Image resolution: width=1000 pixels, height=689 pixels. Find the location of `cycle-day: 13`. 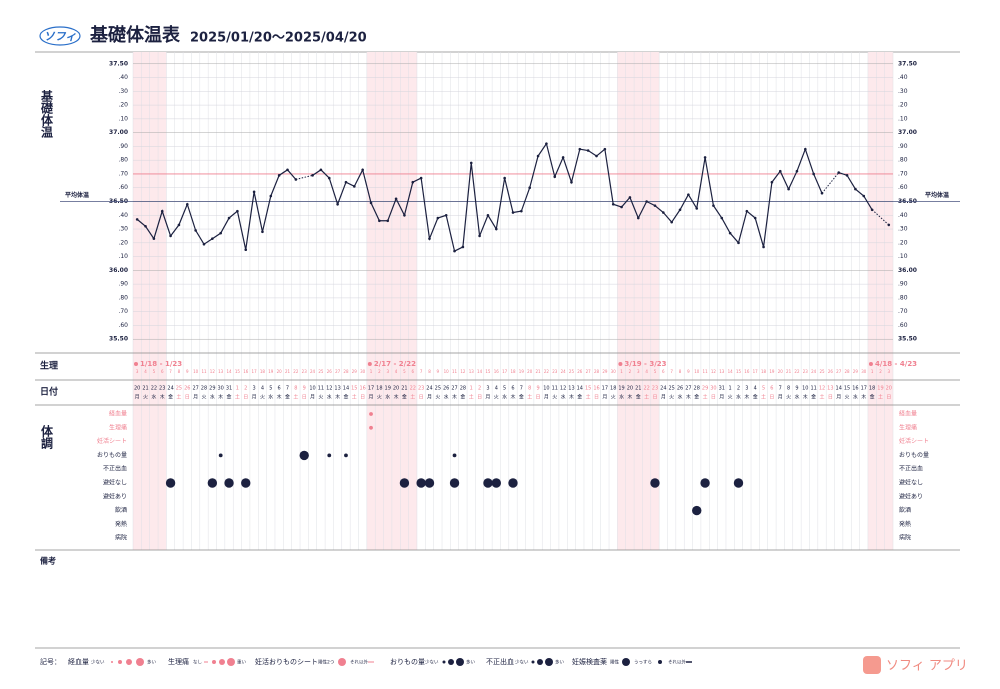

cycle-day: 13 is located at coordinates (221, 371).